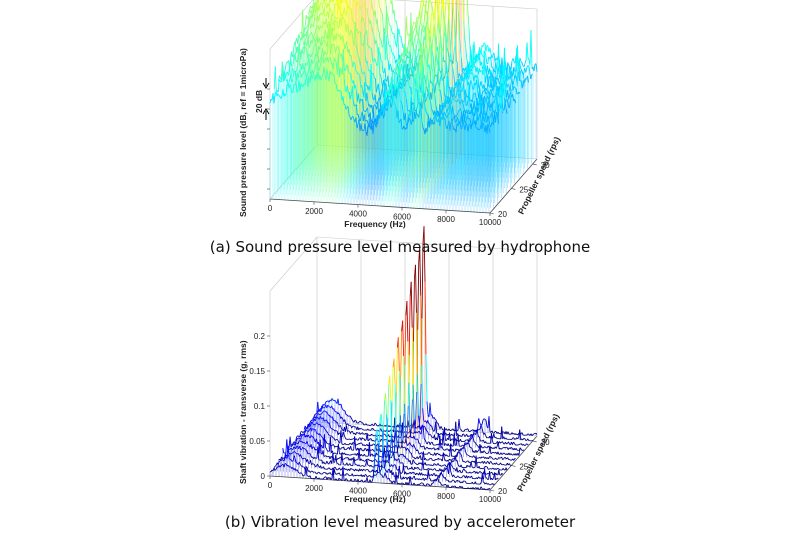 This screenshot has width=800, height=538. I want to click on a-top-back-edge, so click(464, 5).